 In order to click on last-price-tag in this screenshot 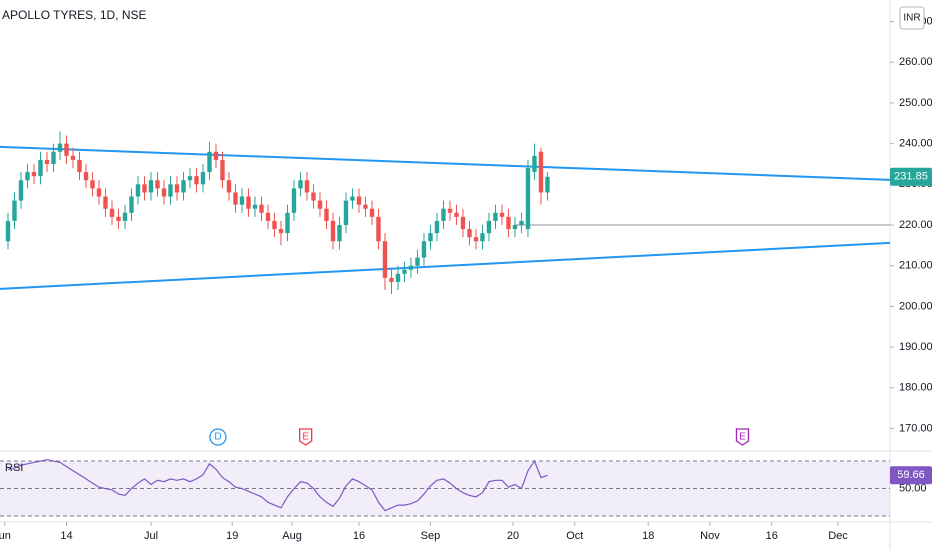, I will do `click(911, 176)`.